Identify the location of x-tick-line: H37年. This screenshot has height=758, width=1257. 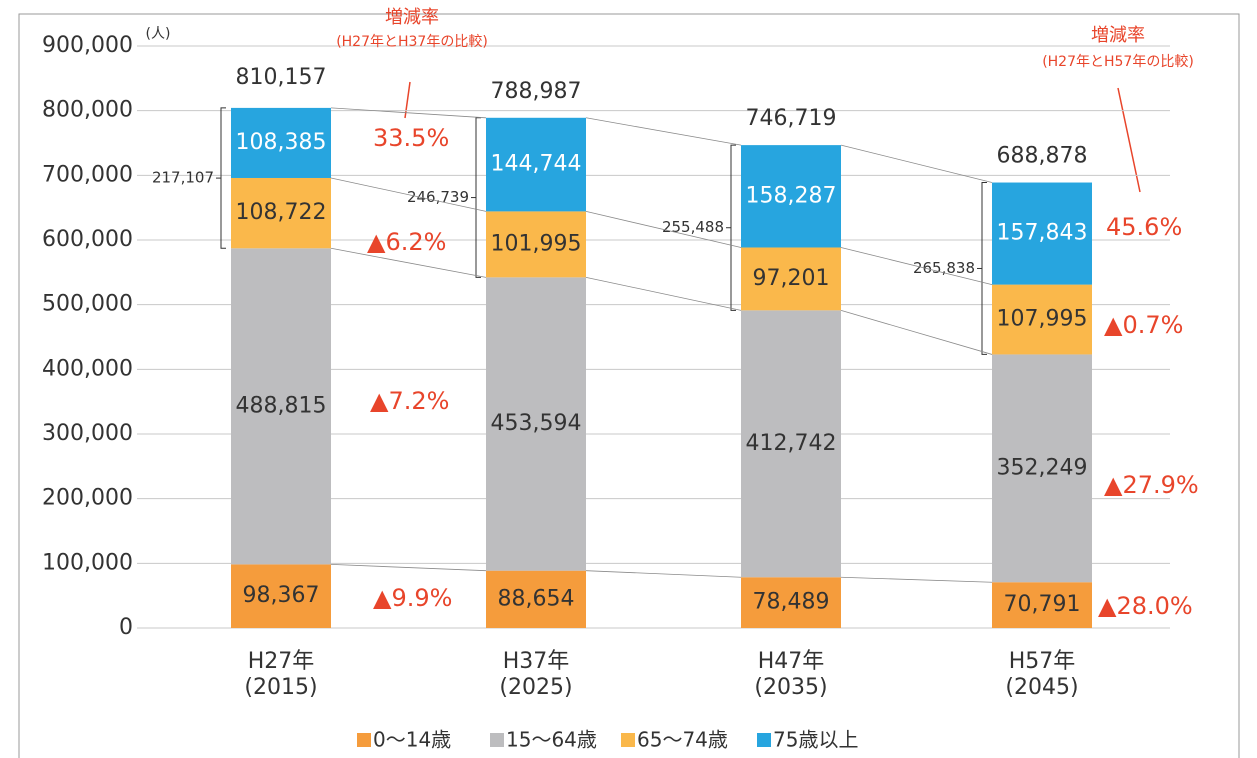
(536, 661).